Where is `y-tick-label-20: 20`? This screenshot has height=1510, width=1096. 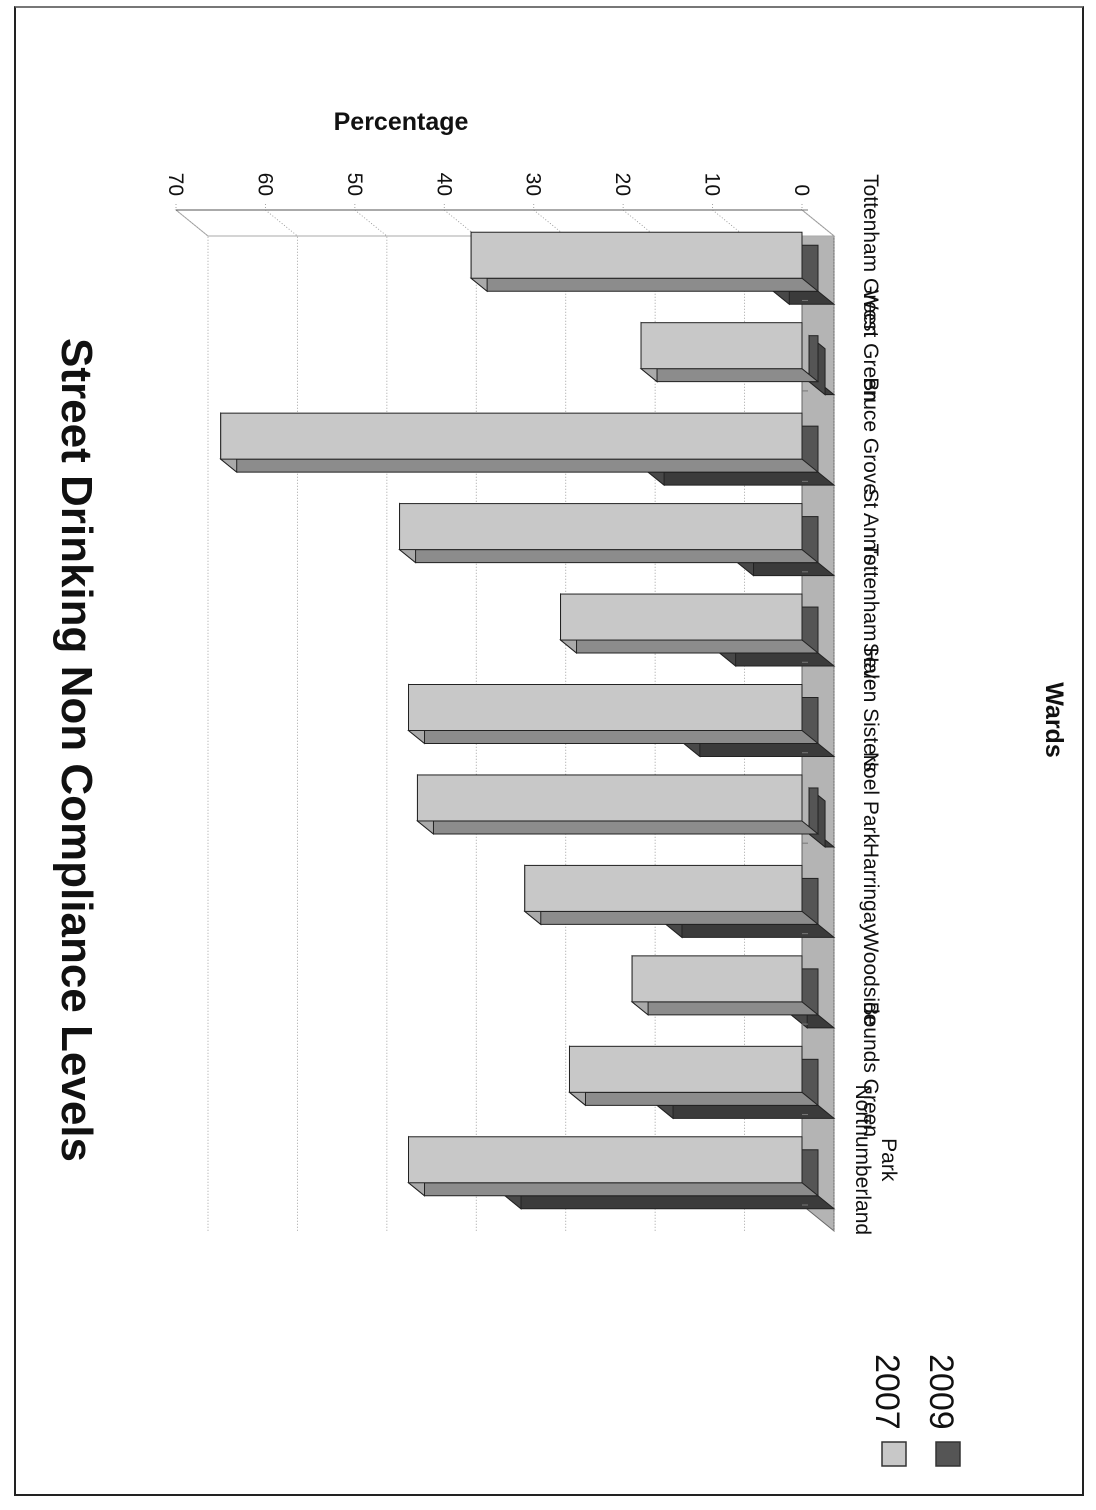
y-tick-label-20: 20 is located at coordinates (622, 184).